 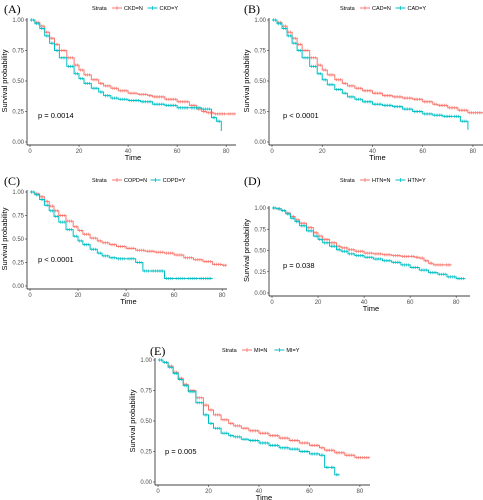 I want to click on legend-entry: CAD=Y, so click(x=417, y=9).